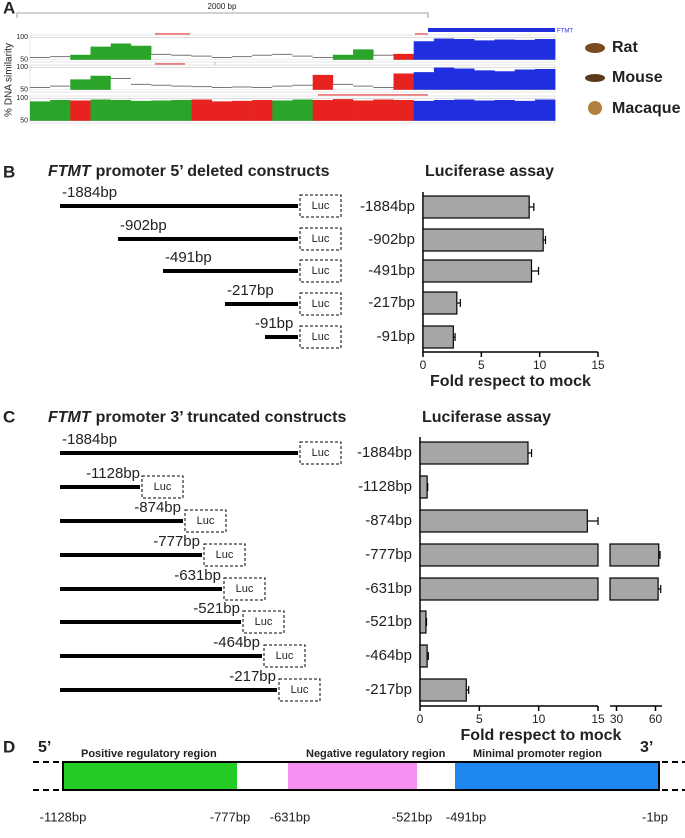 This screenshot has width=685, height=838. Describe the element at coordinates (376, 754) in the screenshot. I see `region-label: Negative regulatory region` at that location.